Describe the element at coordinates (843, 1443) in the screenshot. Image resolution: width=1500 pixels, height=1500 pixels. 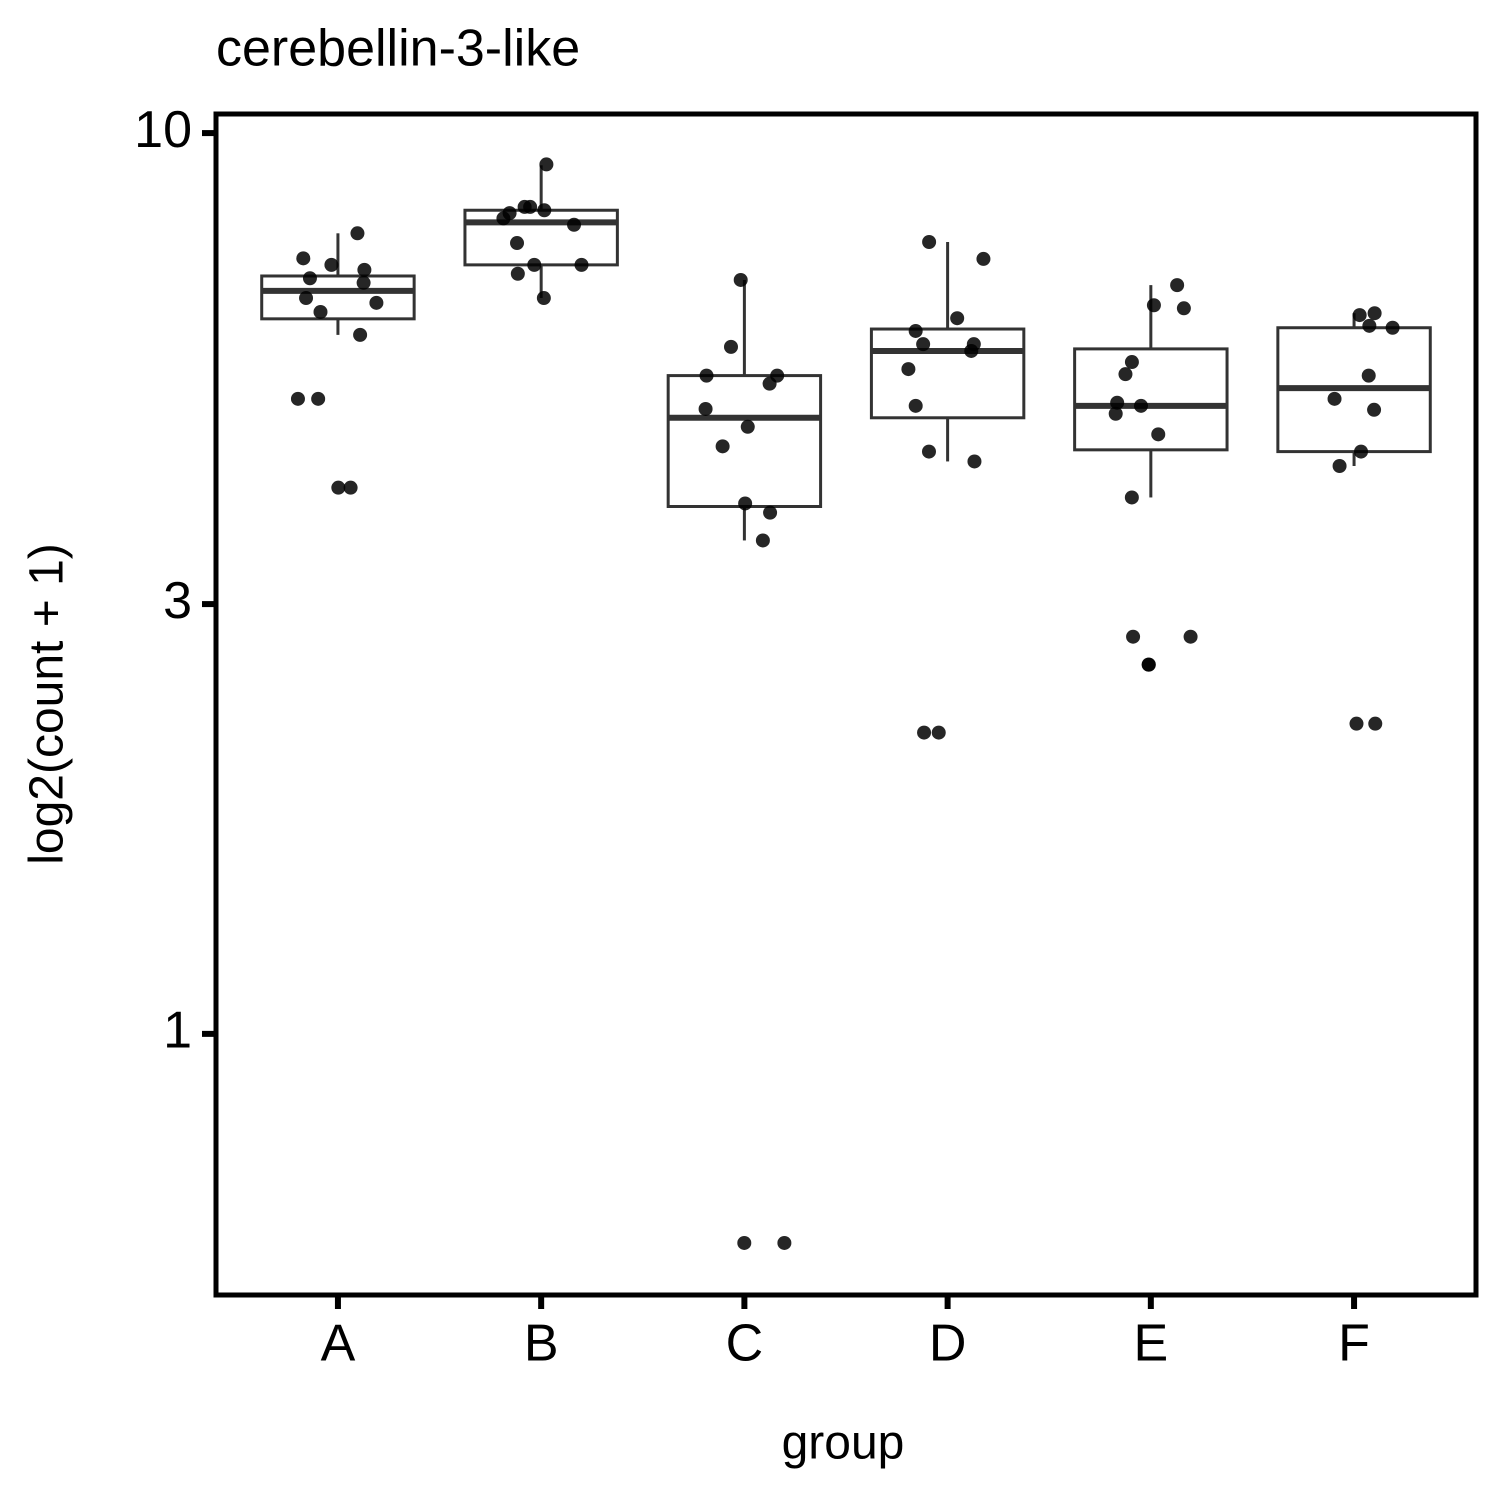
I see `x-axis-title: group` at that location.